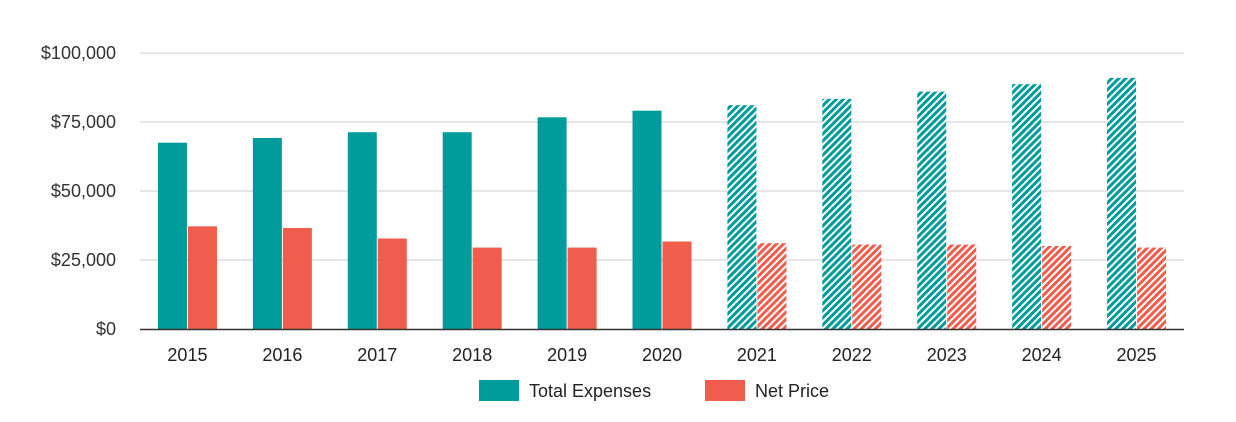 This screenshot has width=1236, height=422. Describe the element at coordinates (1027, 206) in the screenshot. I see `bar-total-expenses-2024` at that location.